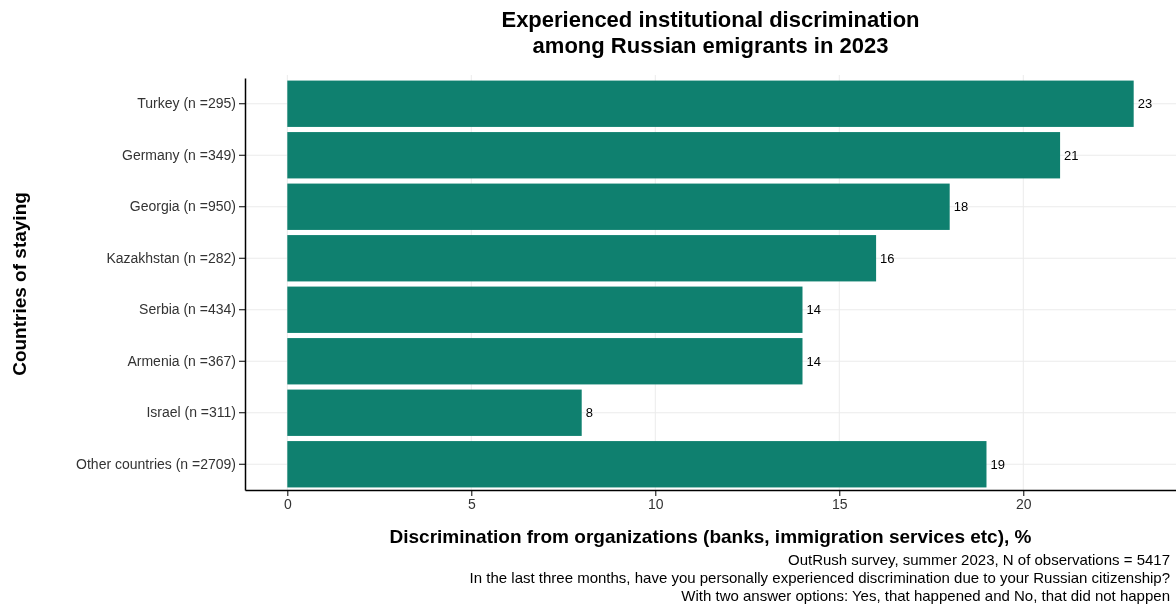  What do you see at coordinates (181, 360) in the screenshot?
I see `y-tick-label: Armenia (n =367)` at bounding box center [181, 360].